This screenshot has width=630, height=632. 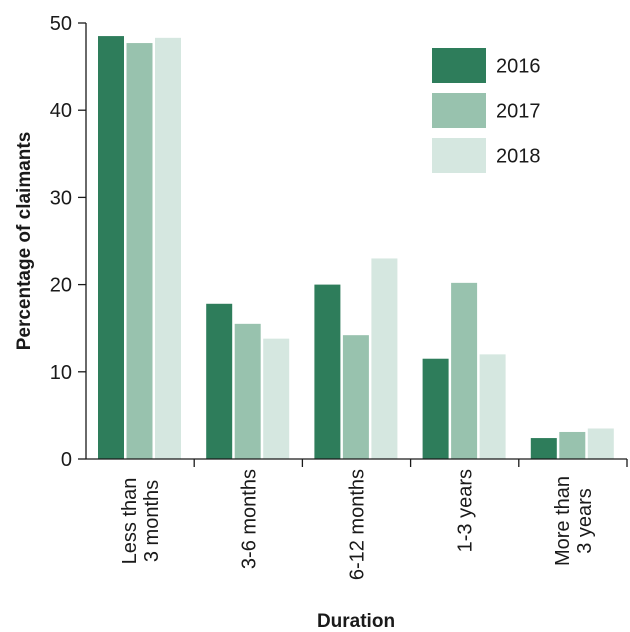 I want to click on legend: 2016 2017 2018, so click(x=486, y=110).